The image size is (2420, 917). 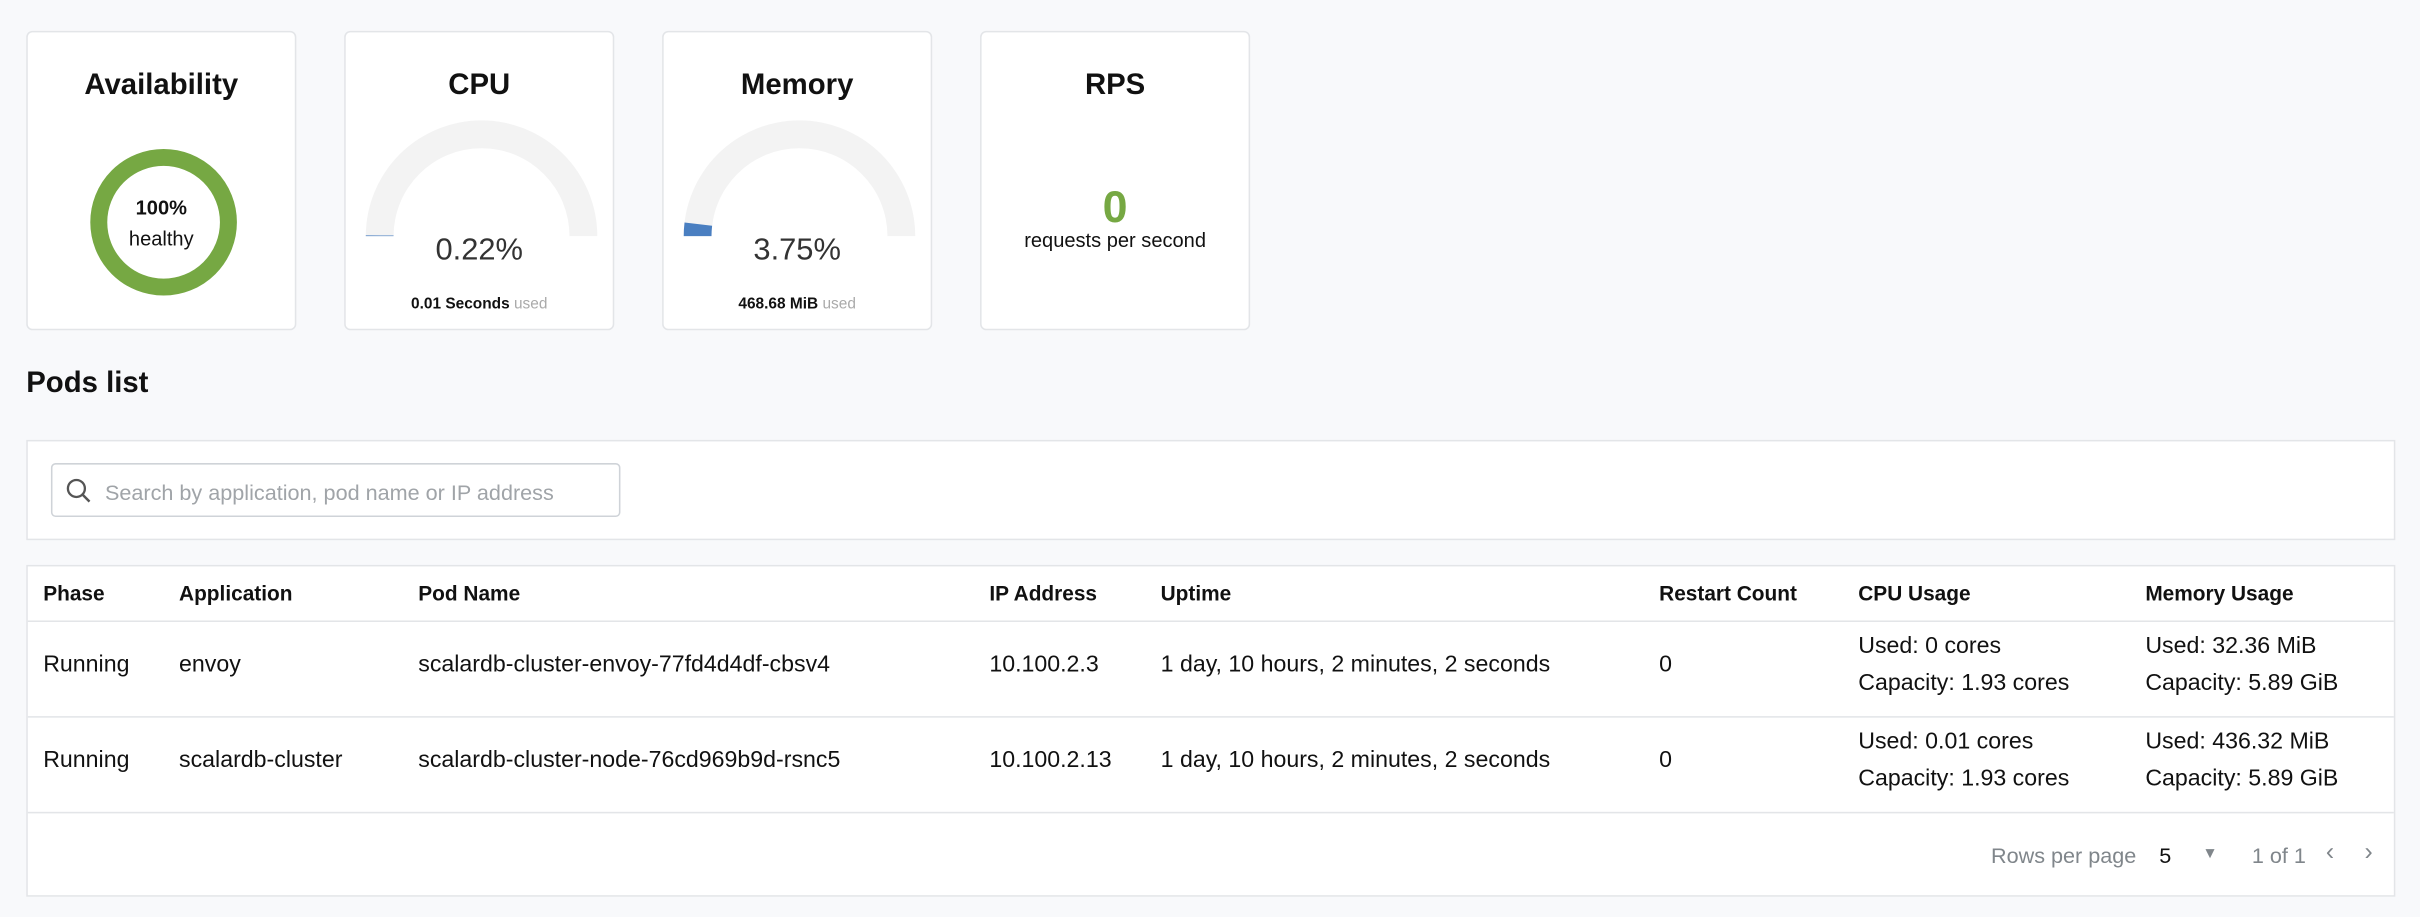 I want to click on cpu-card: CPU 0.22% 0.01 Seconds used, so click(x=479, y=180).